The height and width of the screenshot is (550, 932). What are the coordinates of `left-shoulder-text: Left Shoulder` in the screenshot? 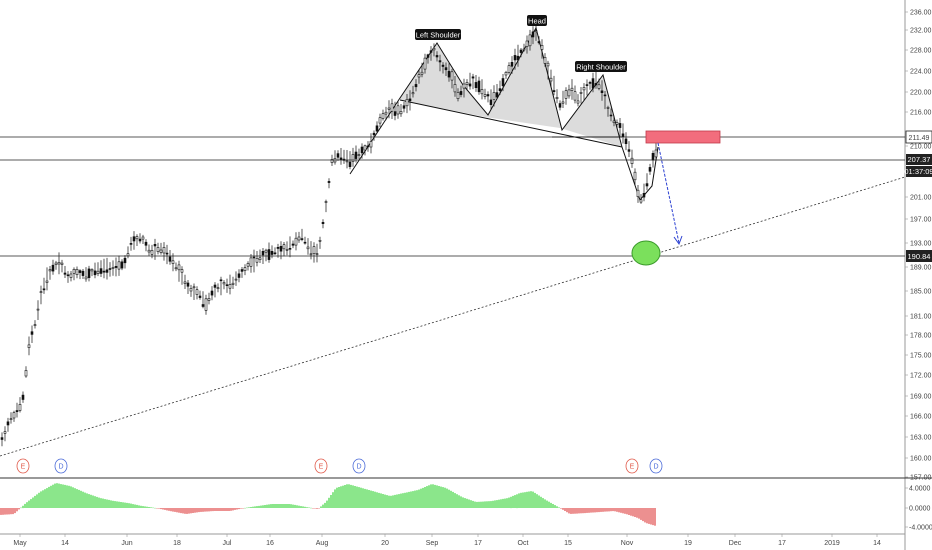 It's located at (438, 35).